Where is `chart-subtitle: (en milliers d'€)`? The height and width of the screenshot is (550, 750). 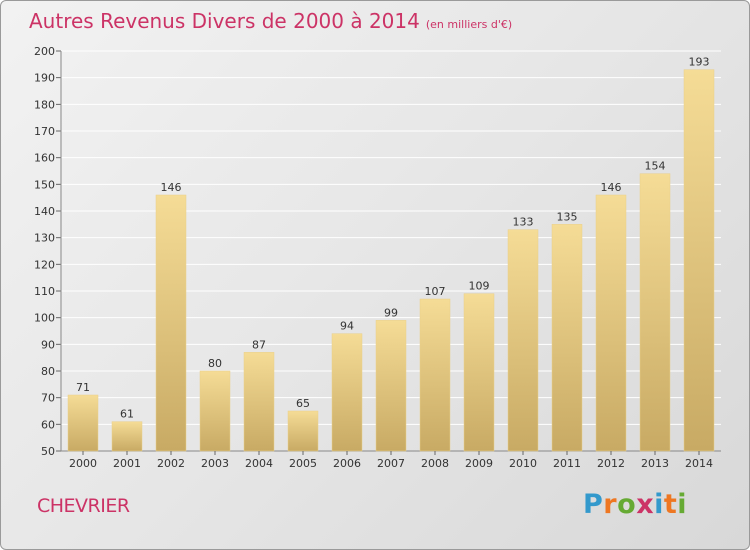 chart-subtitle: (en milliers d'€) is located at coordinates (469, 24).